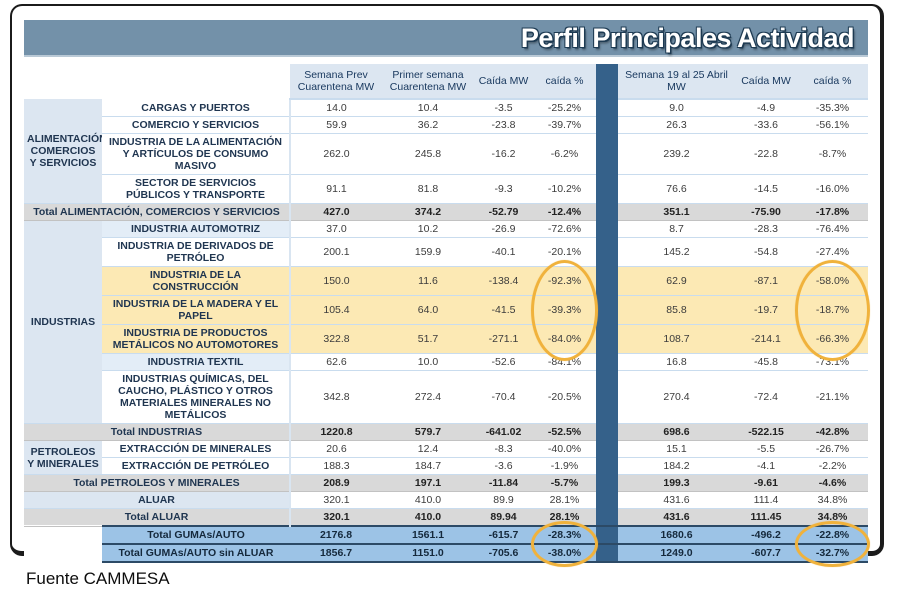  I want to click on spacer-cell, so click(63, 553).